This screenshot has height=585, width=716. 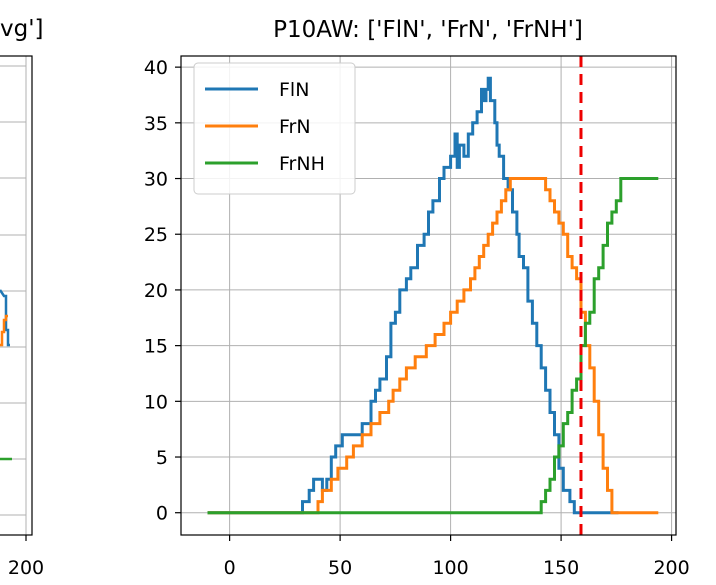 What do you see at coordinates (156, 235) in the screenshot?
I see `y-tick-label: 25` at bounding box center [156, 235].